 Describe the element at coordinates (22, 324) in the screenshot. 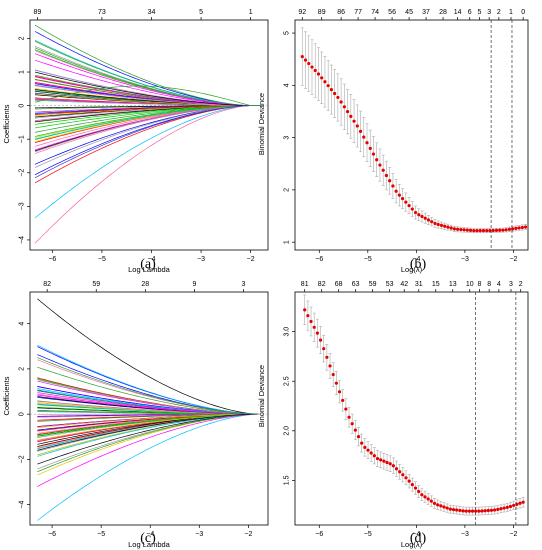

I see `y-tick-label: 4` at that location.